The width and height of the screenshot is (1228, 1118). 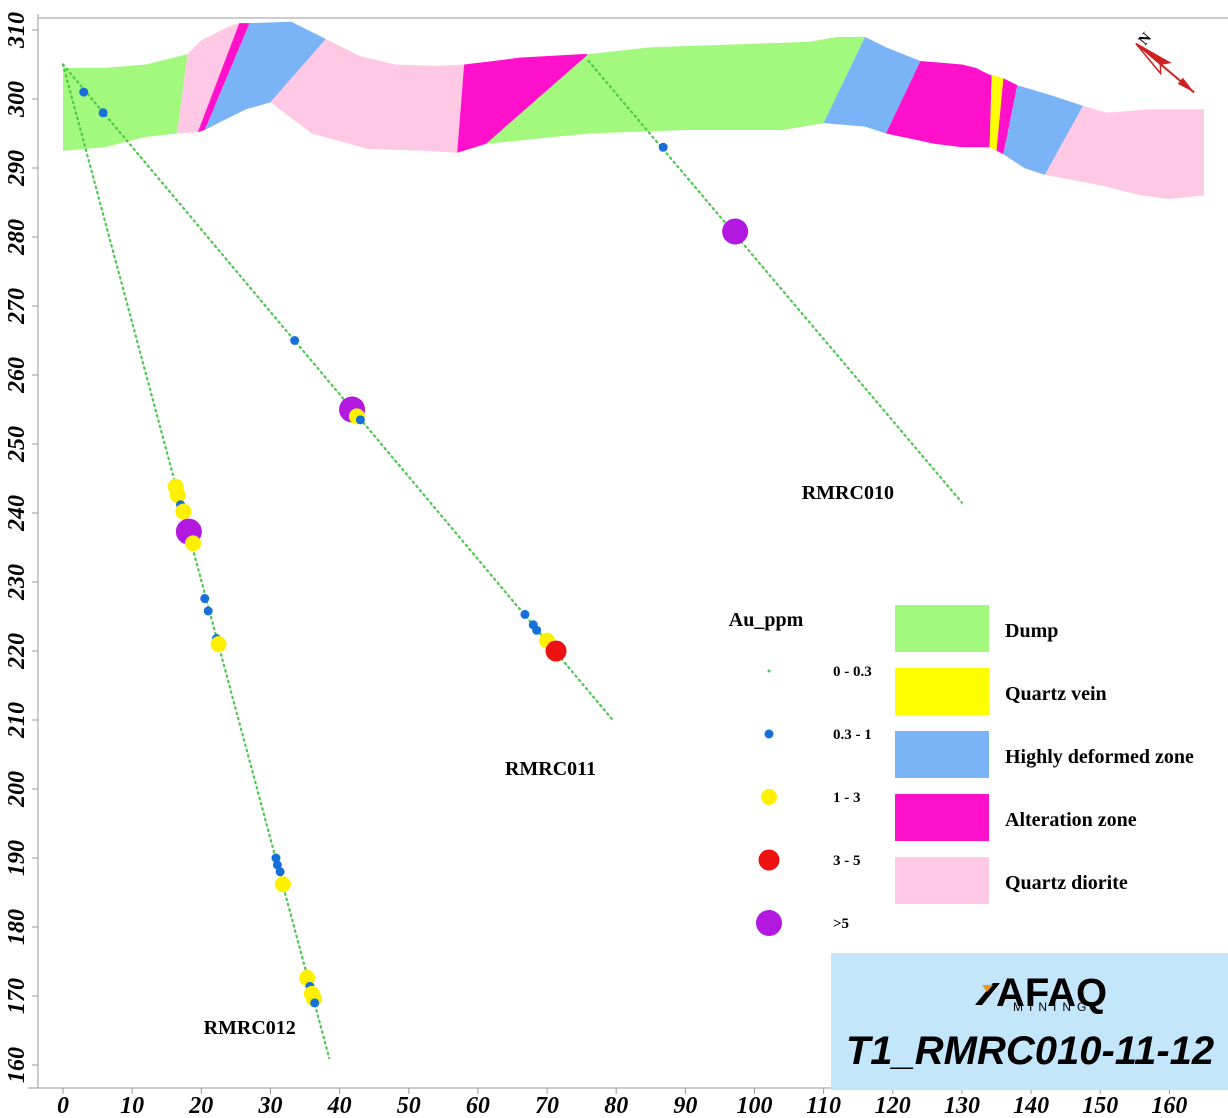 I want to click on y-tick-label: 190, so click(x=17, y=858).